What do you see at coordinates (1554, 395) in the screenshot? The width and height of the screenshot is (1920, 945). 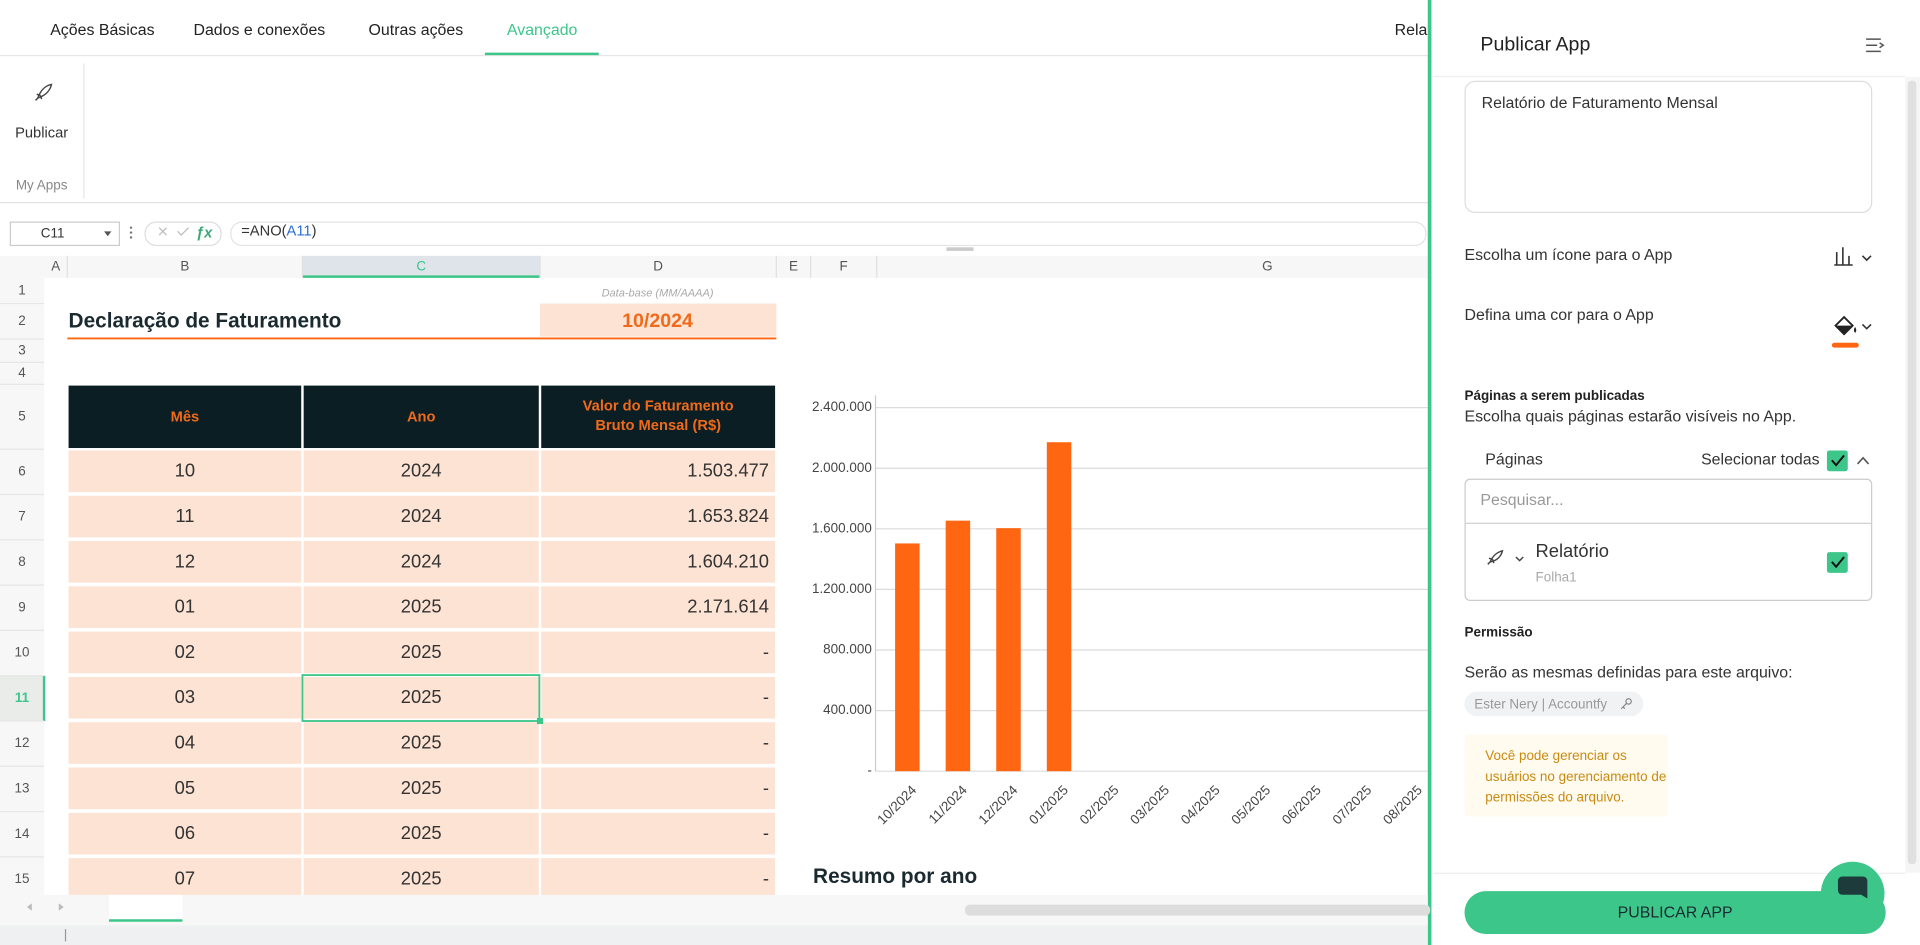 I see `section-title: Páginas a serem publicadas` at bounding box center [1554, 395].